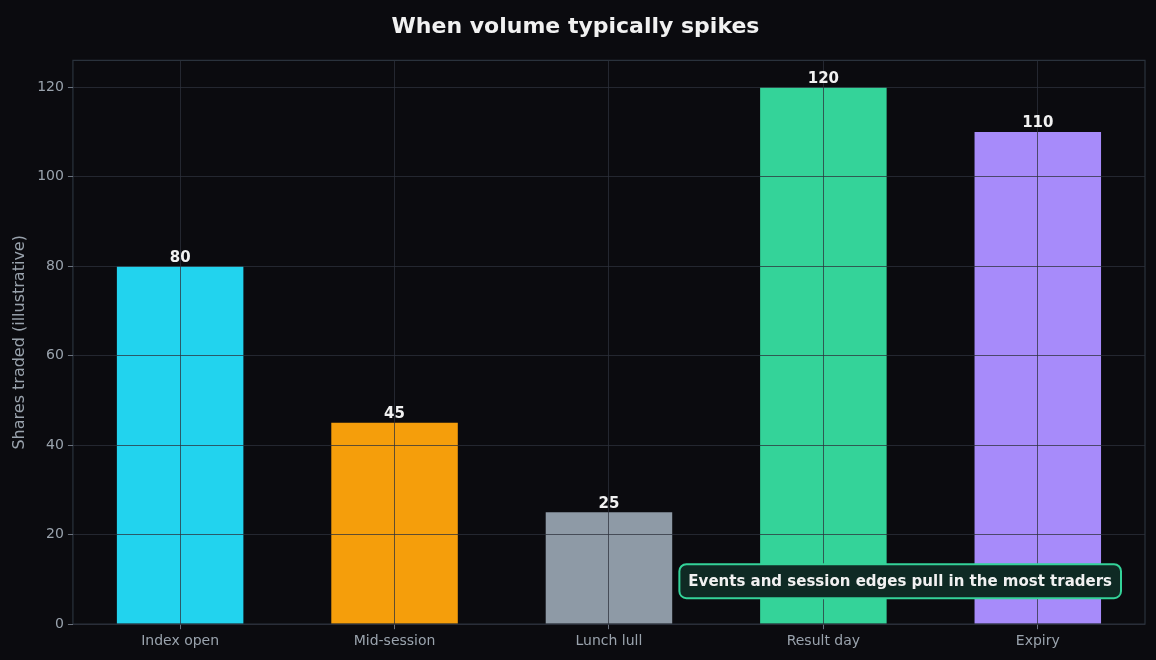 The width and height of the screenshot is (1156, 660). What do you see at coordinates (50, 175) in the screenshot?
I see `y-tick-label: 100` at bounding box center [50, 175].